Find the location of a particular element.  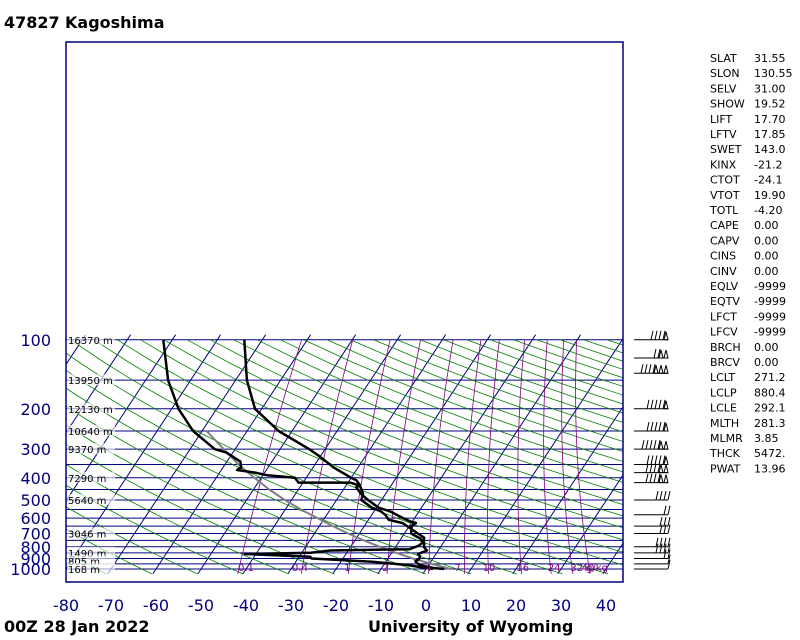

index-key: PWAT is located at coordinates (725, 468).